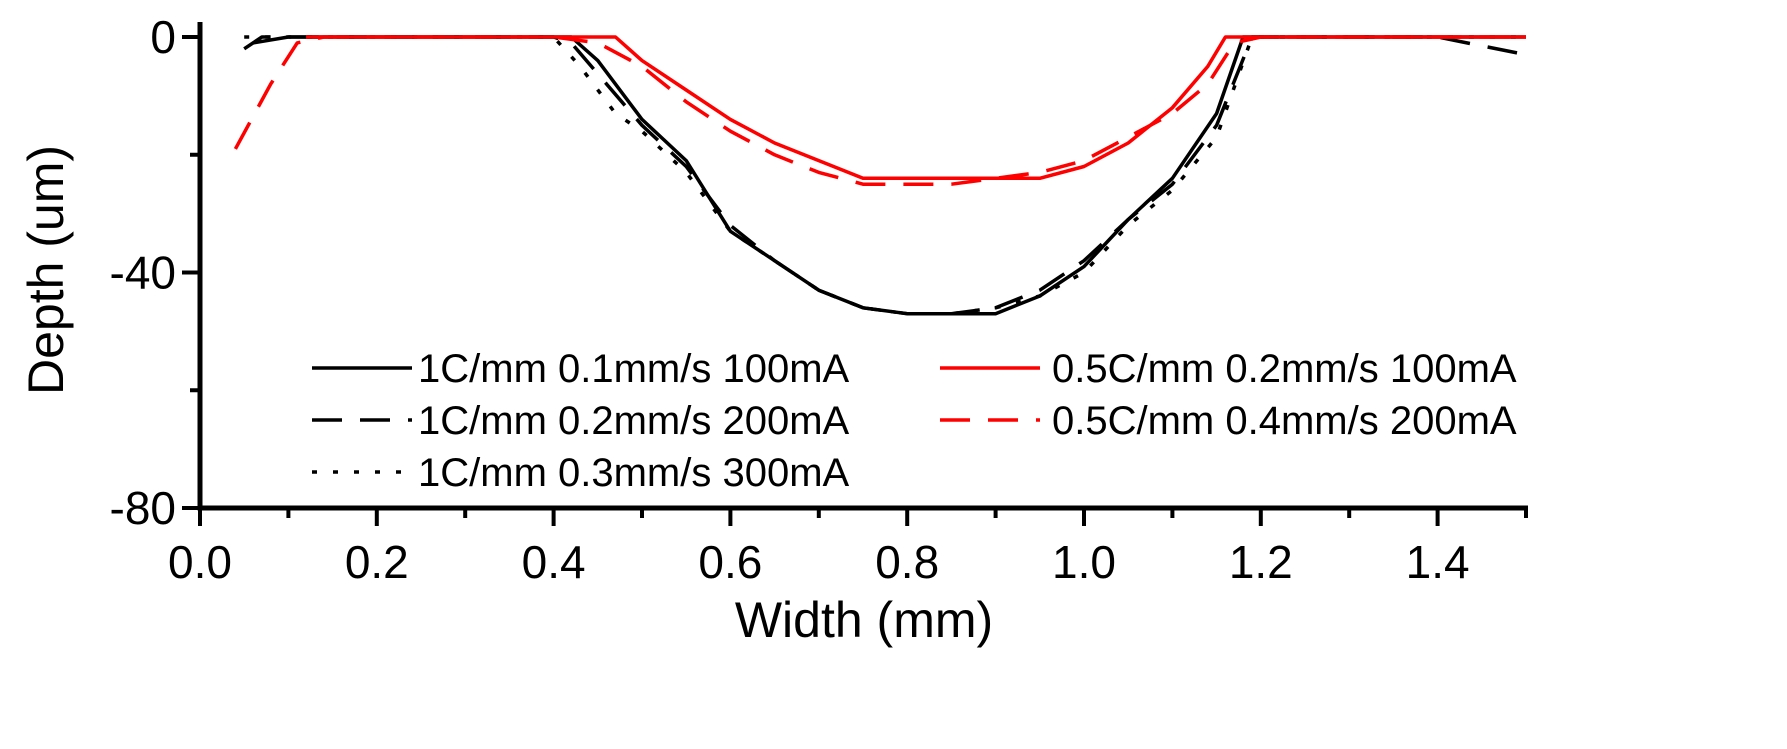  Describe the element at coordinates (864, 620) in the screenshot. I see `x-axis-title: Width (mm)` at that location.